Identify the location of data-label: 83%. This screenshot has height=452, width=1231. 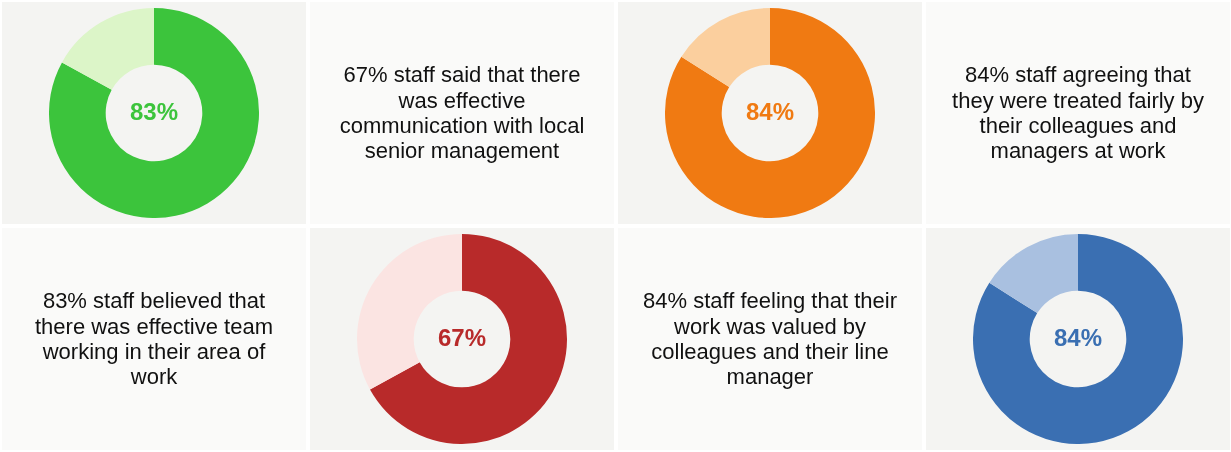
(154, 111).